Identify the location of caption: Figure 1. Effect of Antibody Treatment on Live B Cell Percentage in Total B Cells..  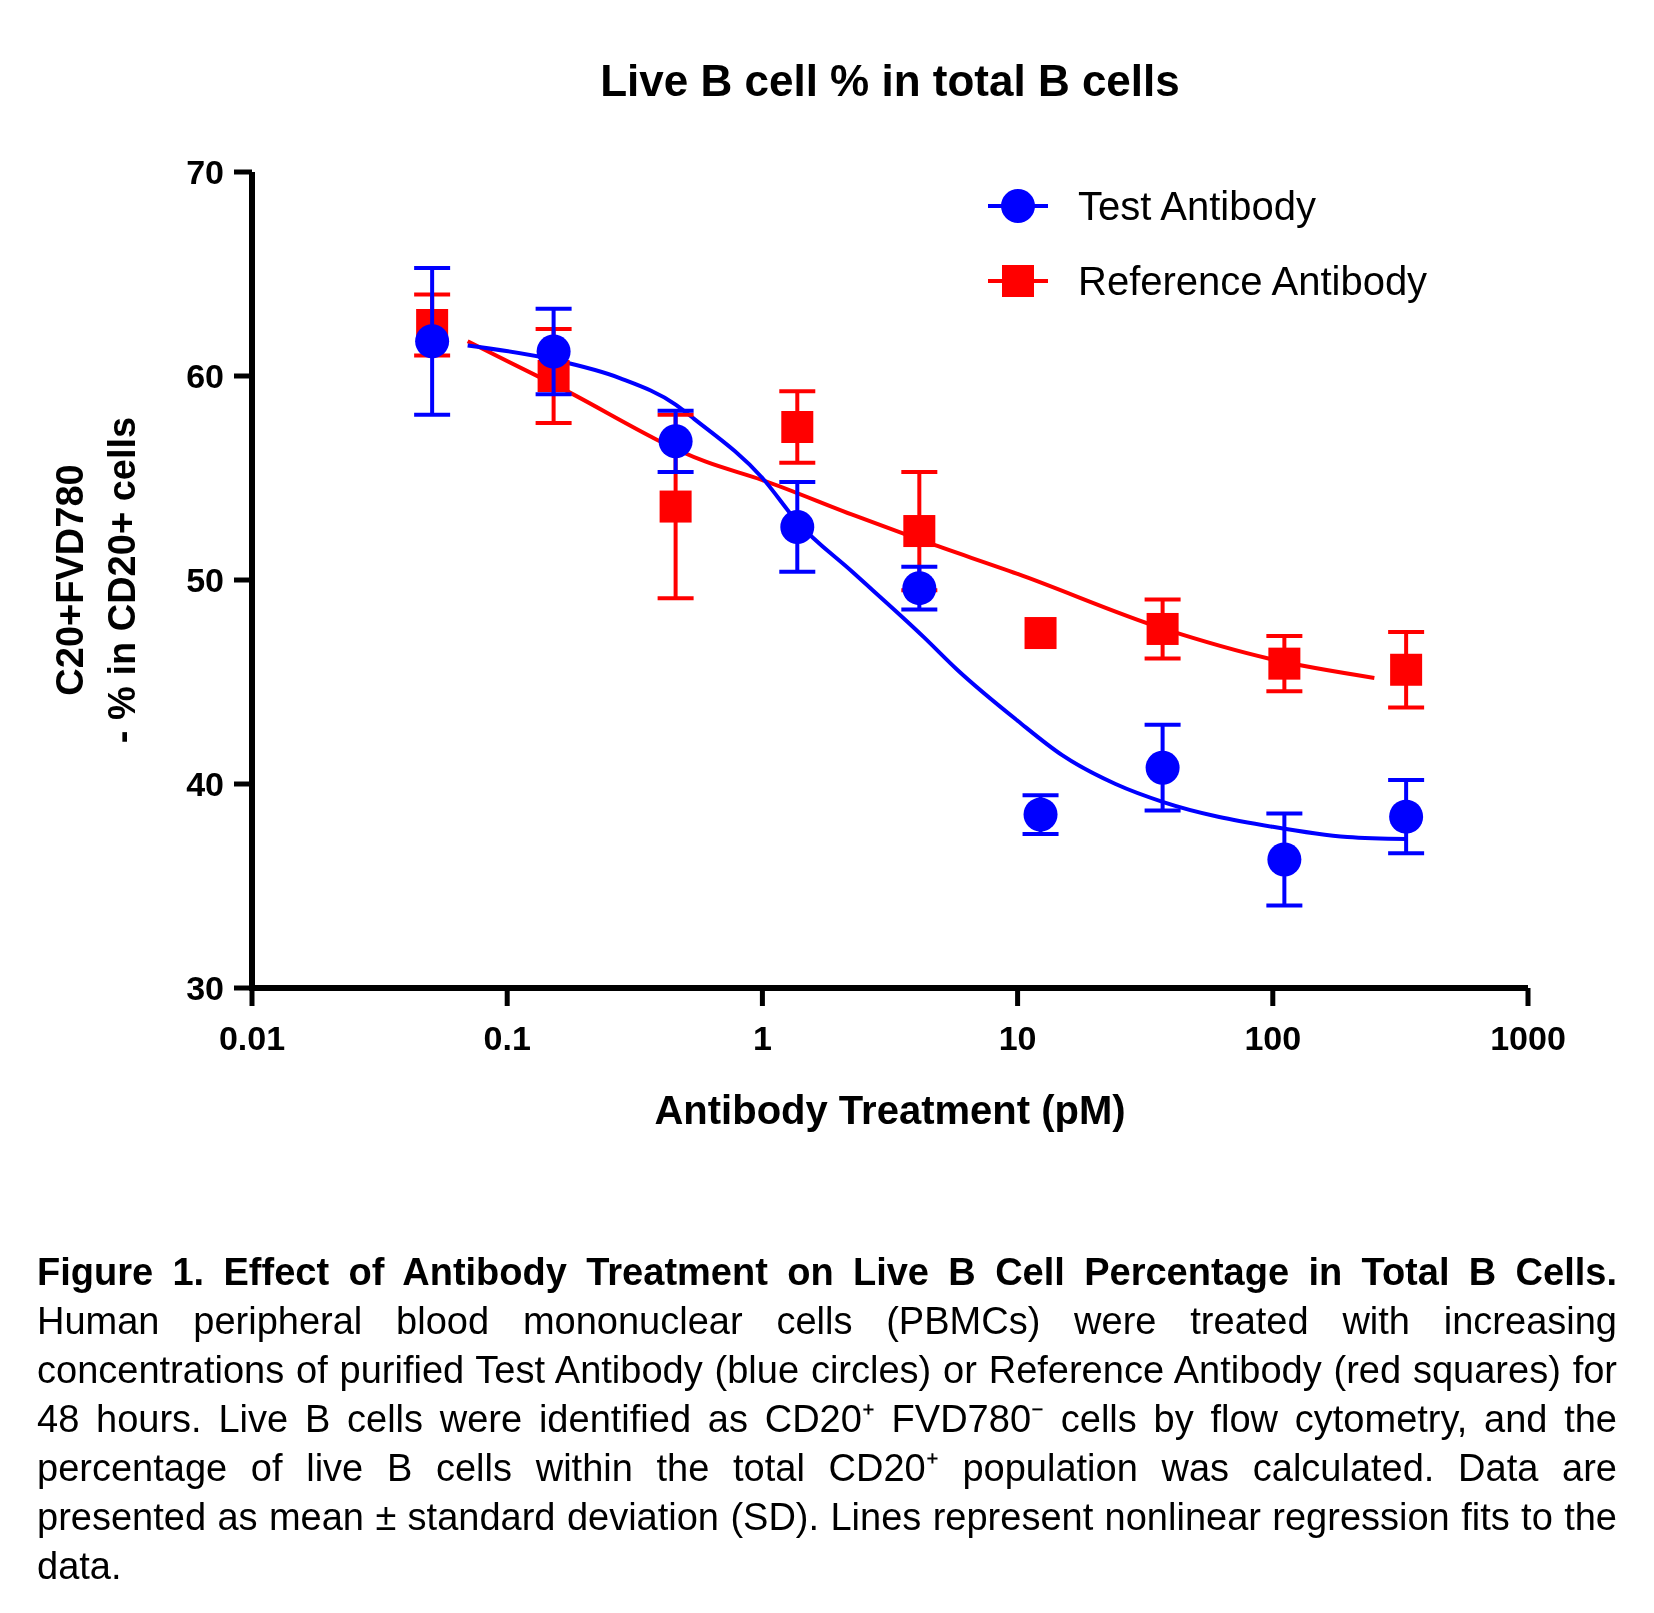
(827, 1272).